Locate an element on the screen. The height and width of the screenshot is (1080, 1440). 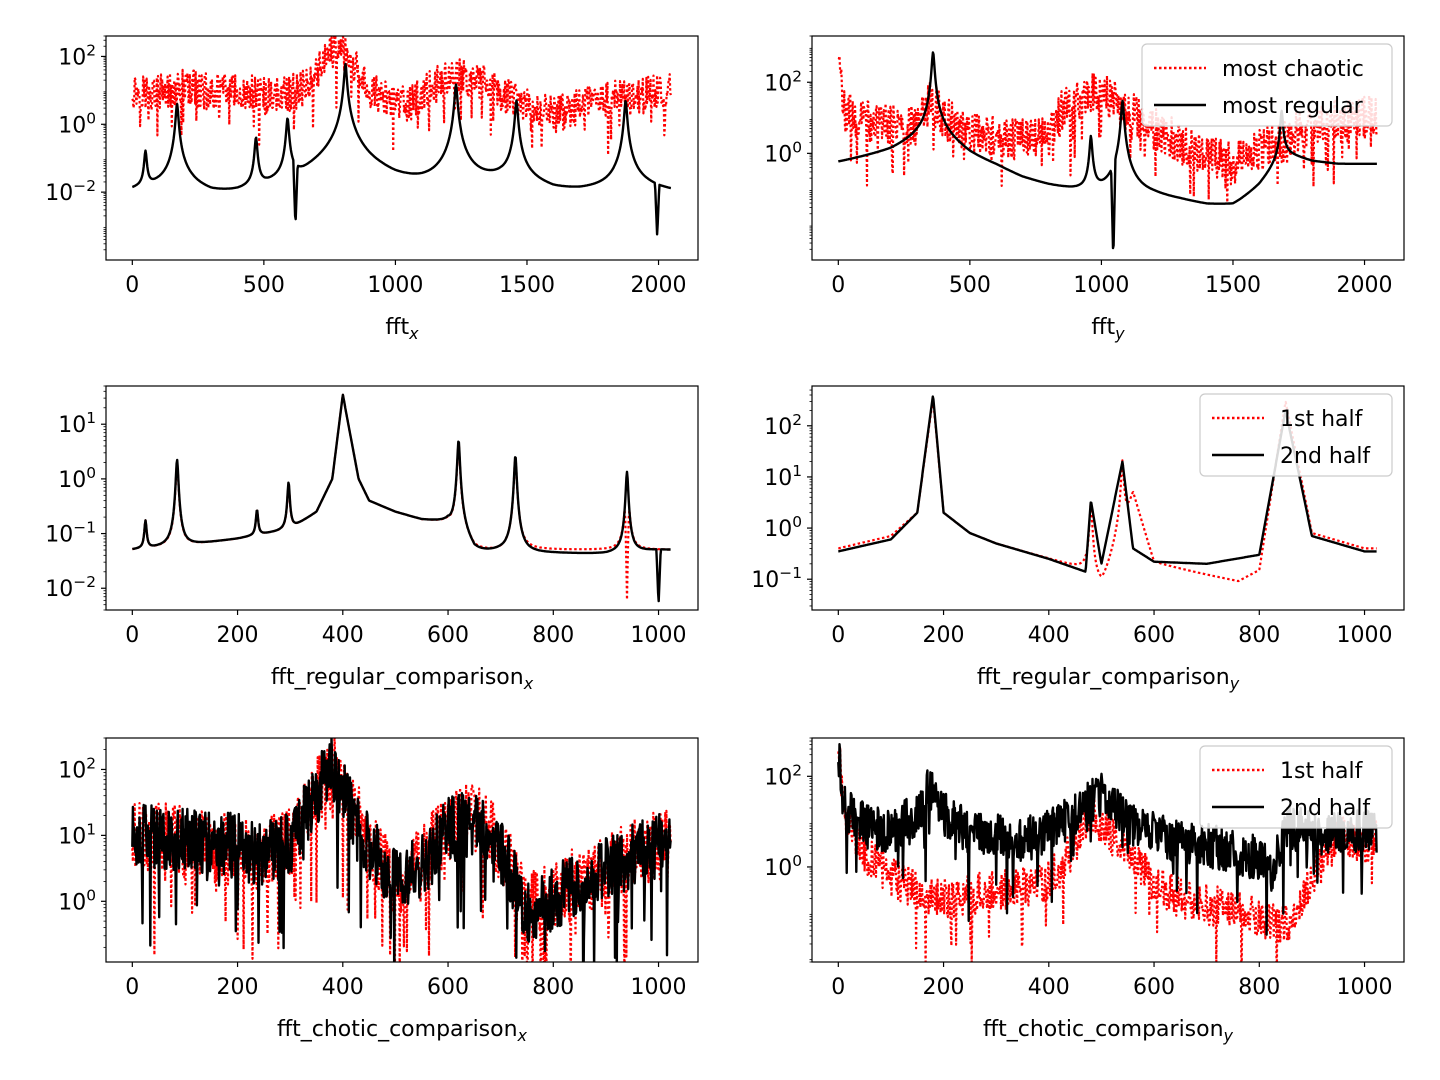
x-axis-label: fft_regular_comparisonx is located at coordinates (402, 679).